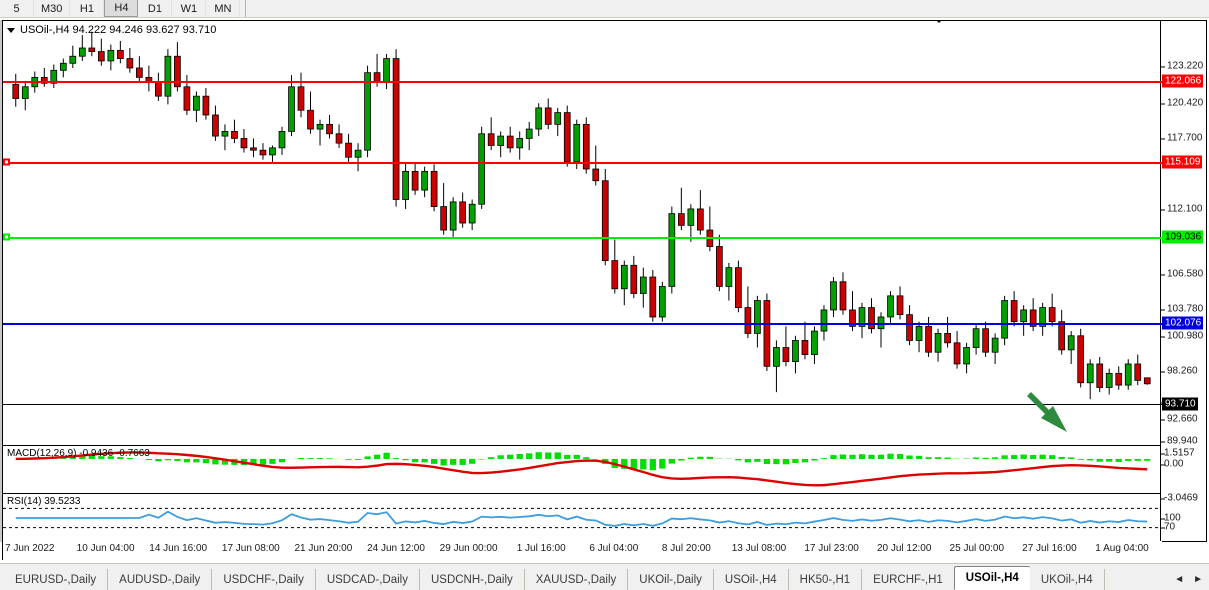 The image size is (1209, 590). What do you see at coordinates (1167, 527) in the screenshot?
I see `rsi-axis-tick-70: 70` at bounding box center [1167, 527].